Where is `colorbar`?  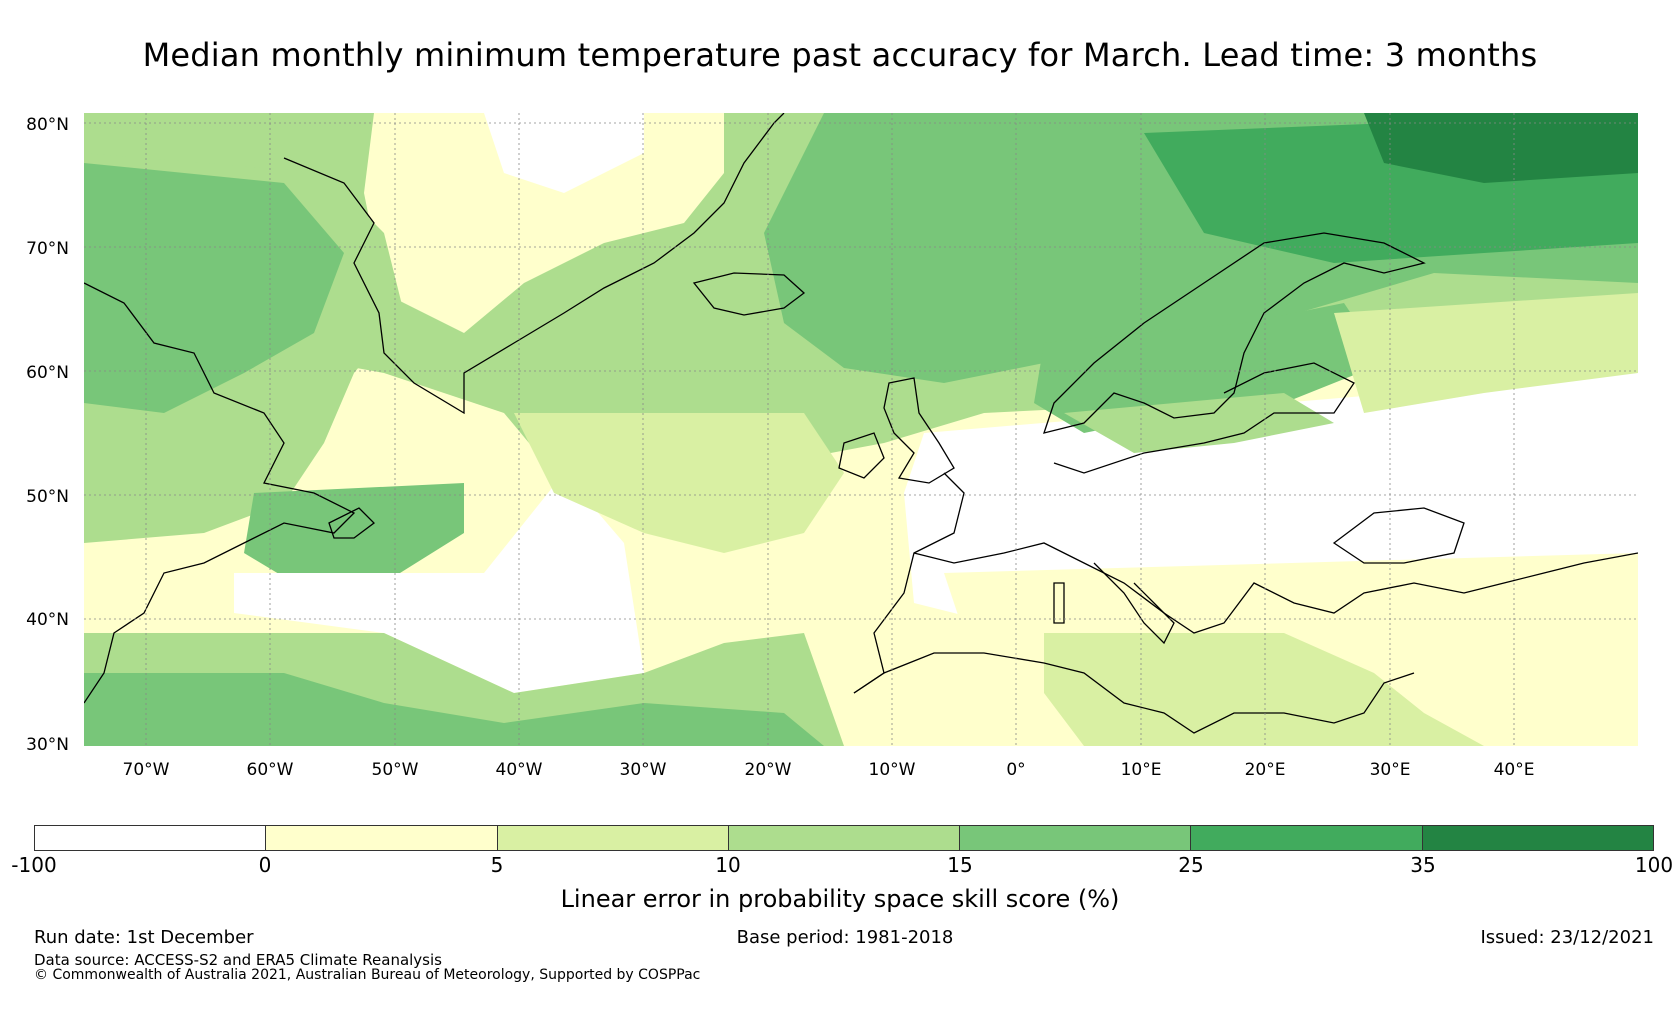 colorbar is located at coordinates (844, 838).